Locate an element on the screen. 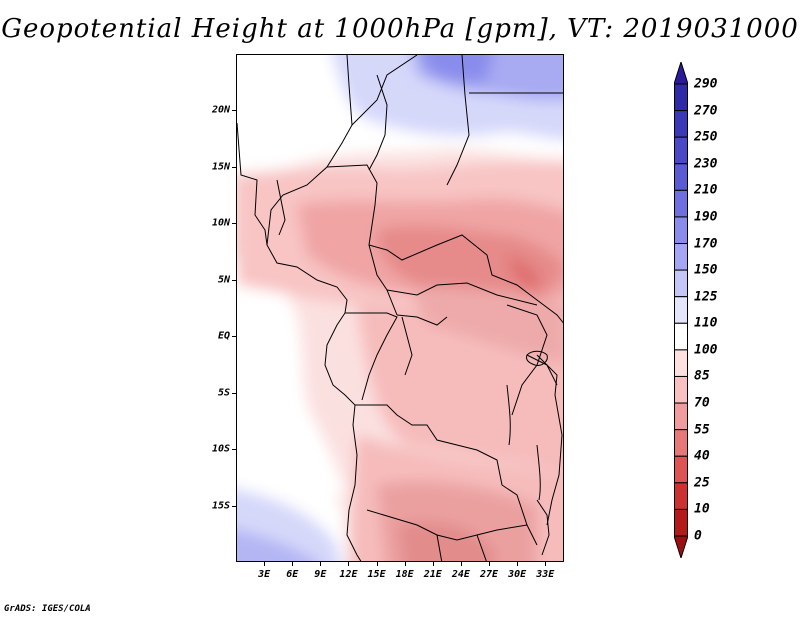 The width and height of the screenshot is (800, 618). colorbar-label: 40 is located at coordinates (702, 456).